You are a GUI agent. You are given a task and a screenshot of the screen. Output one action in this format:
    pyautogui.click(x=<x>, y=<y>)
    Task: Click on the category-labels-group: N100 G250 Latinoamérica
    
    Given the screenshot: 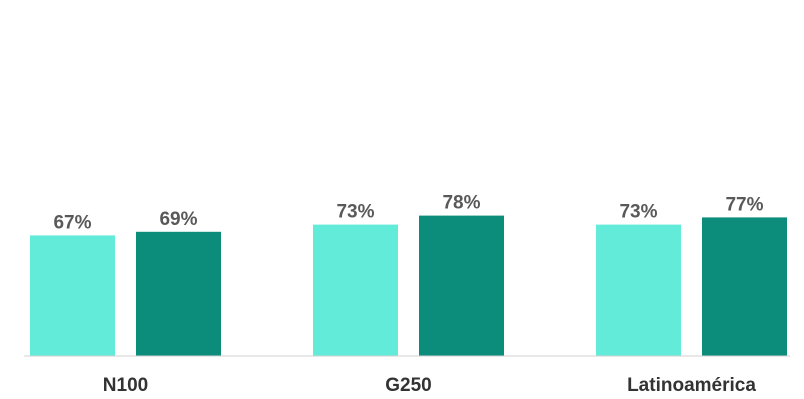 What is the action you would take?
    pyautogui.click(x=430, y=385)
    